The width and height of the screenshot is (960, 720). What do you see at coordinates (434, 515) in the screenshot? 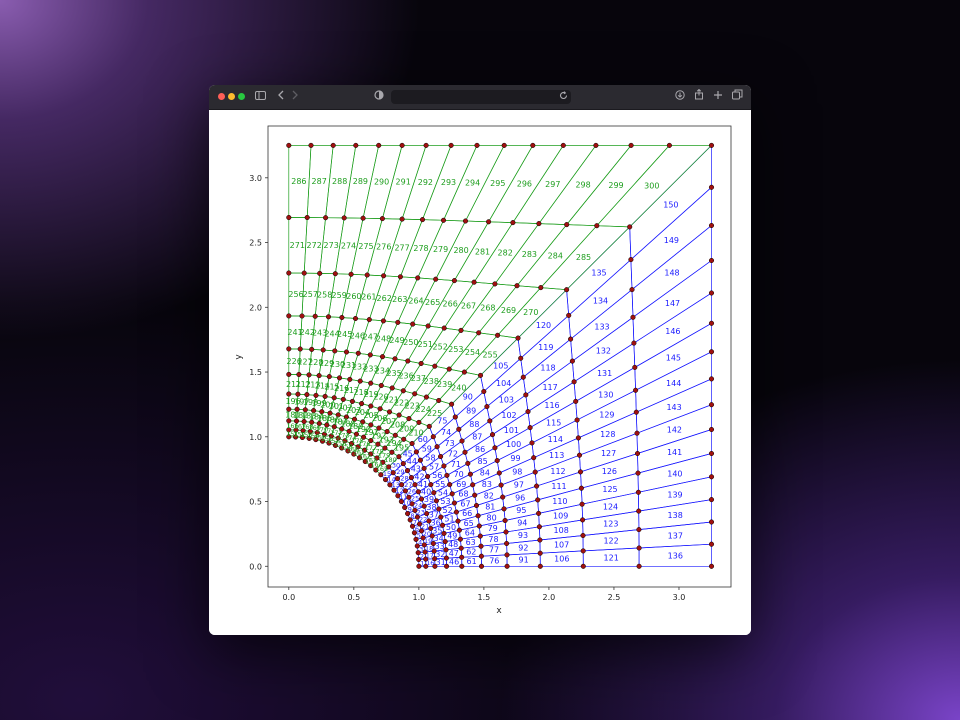
I see `element-label: 37` at bounding box center [434, 515].